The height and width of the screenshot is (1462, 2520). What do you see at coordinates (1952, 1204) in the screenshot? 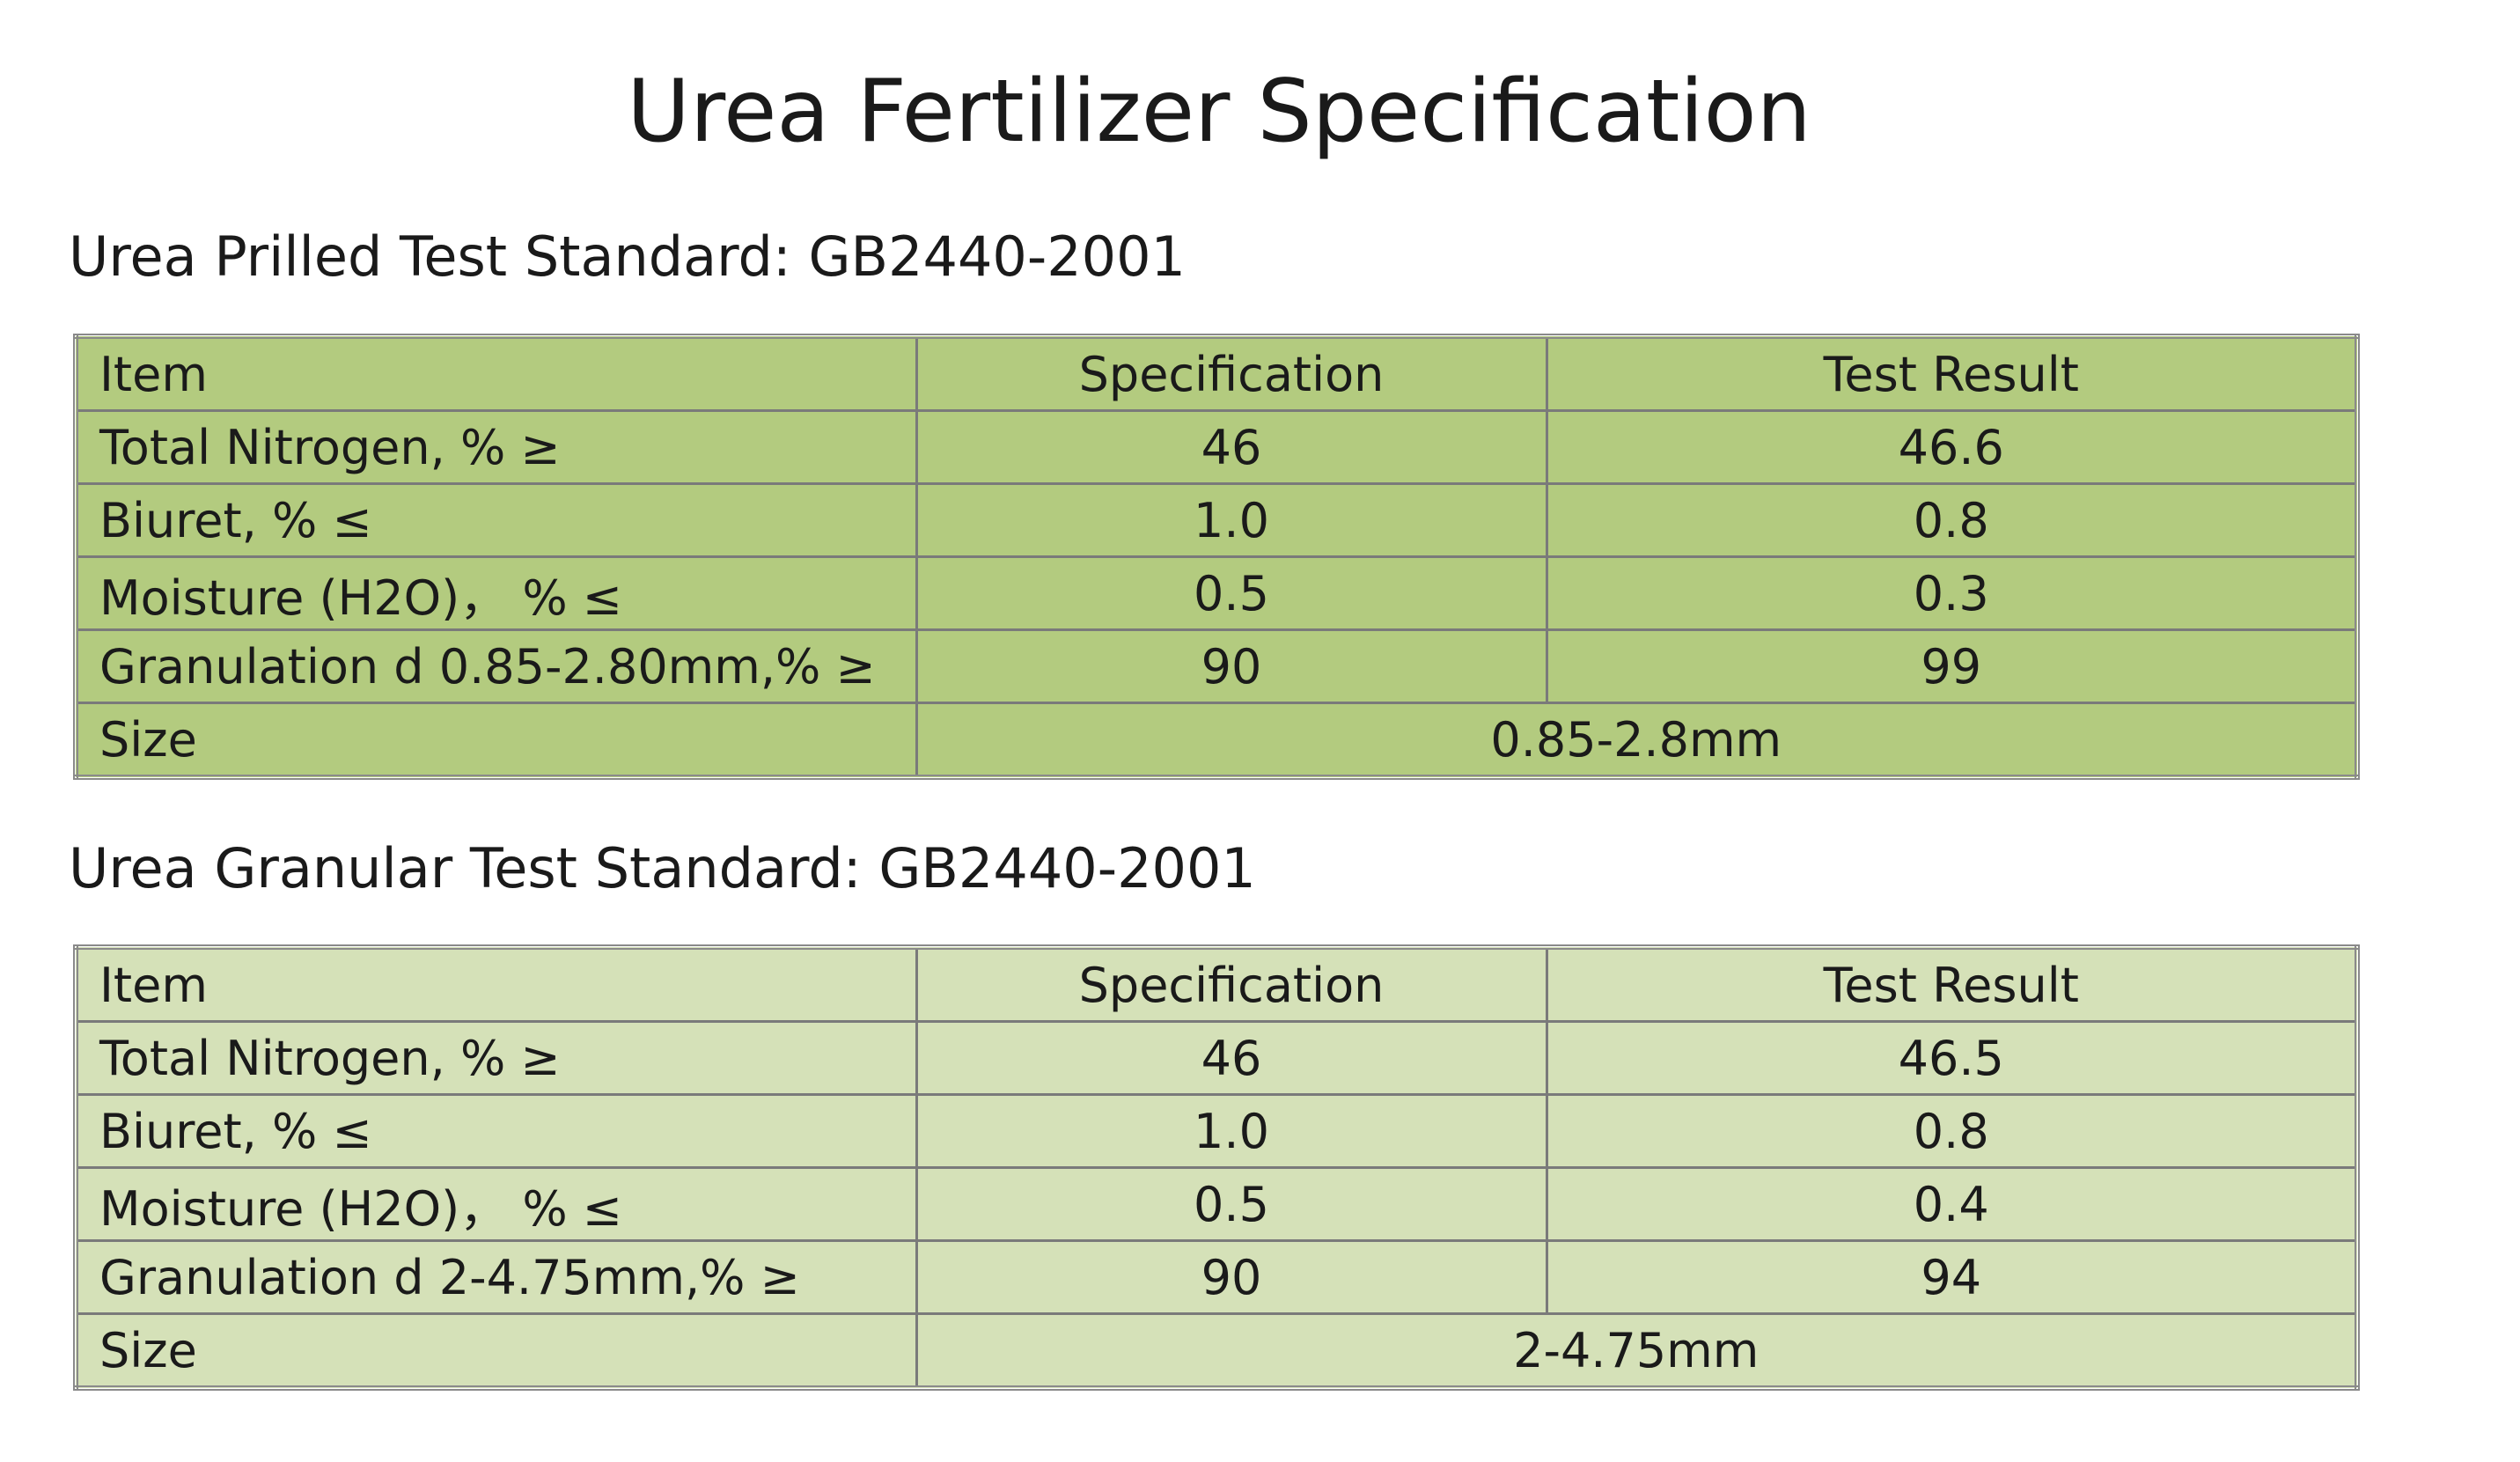
I see `table-cell: 0.4` at bounding box center [1952, 1204].